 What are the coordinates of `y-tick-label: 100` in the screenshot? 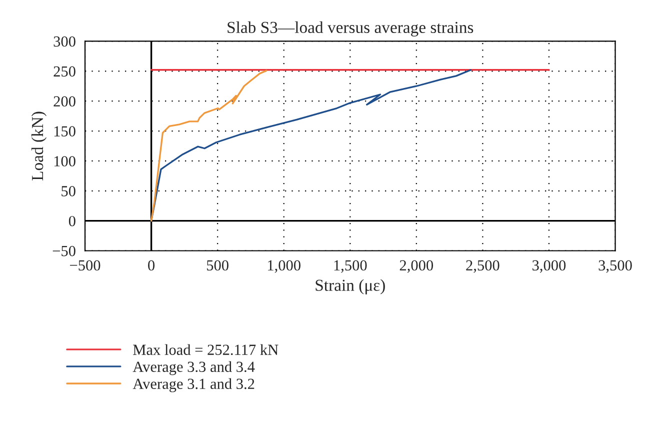 It's located at (65, 161).